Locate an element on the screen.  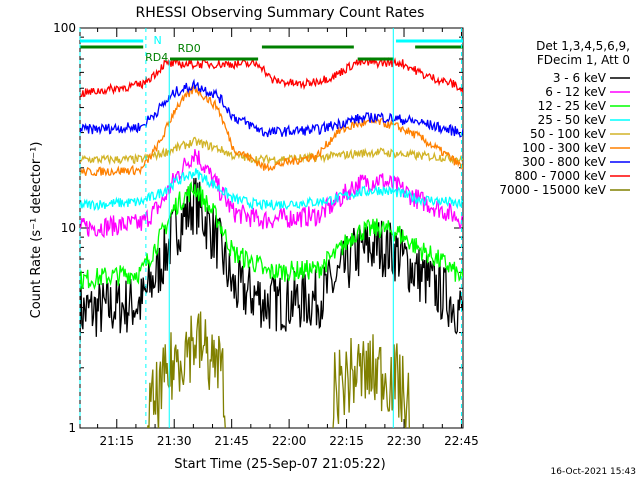
x-tick-label: 22:45 is located at coordinates (461, 441).